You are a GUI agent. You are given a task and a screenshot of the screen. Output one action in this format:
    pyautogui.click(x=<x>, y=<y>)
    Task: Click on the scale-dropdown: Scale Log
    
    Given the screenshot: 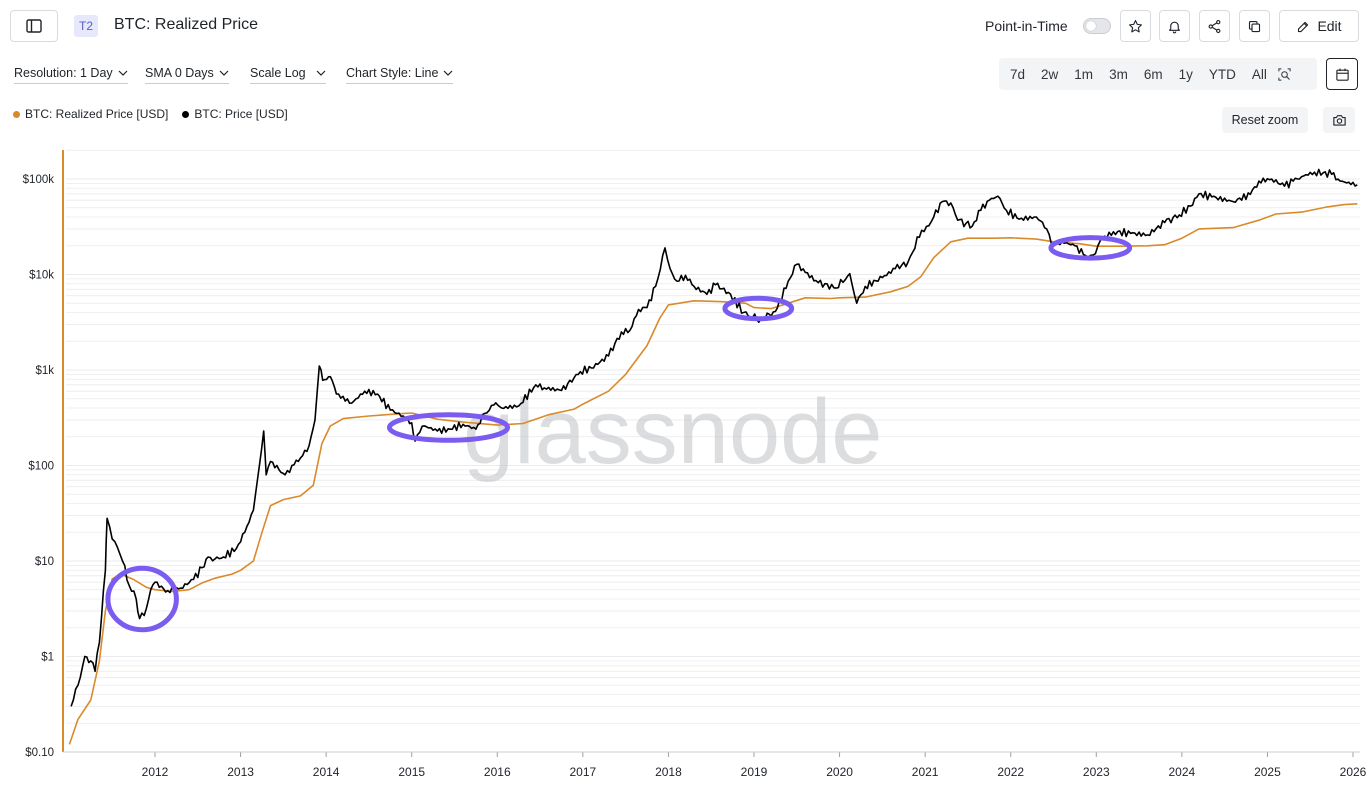 What is the action you would take?
    pyautogui.click(x=288, y=75)
    